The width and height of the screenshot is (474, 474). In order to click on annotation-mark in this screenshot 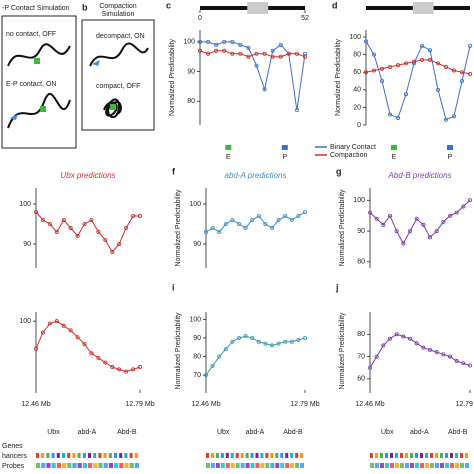, I will do `click(450, 147)`.